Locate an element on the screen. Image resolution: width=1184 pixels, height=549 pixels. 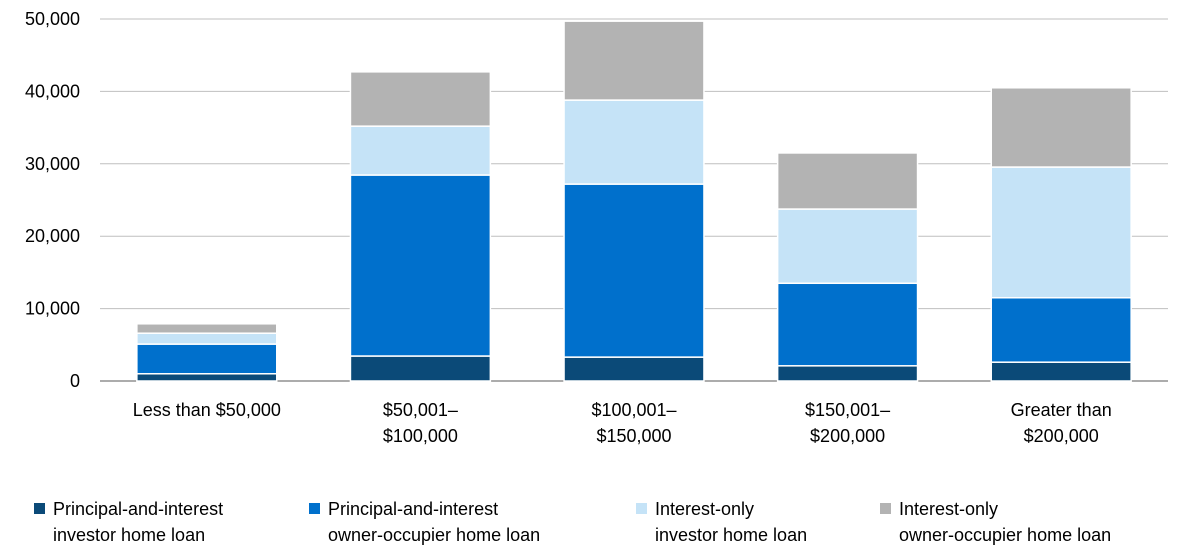
y-tick-label: 50,000 is located at coordinates (52, 19).